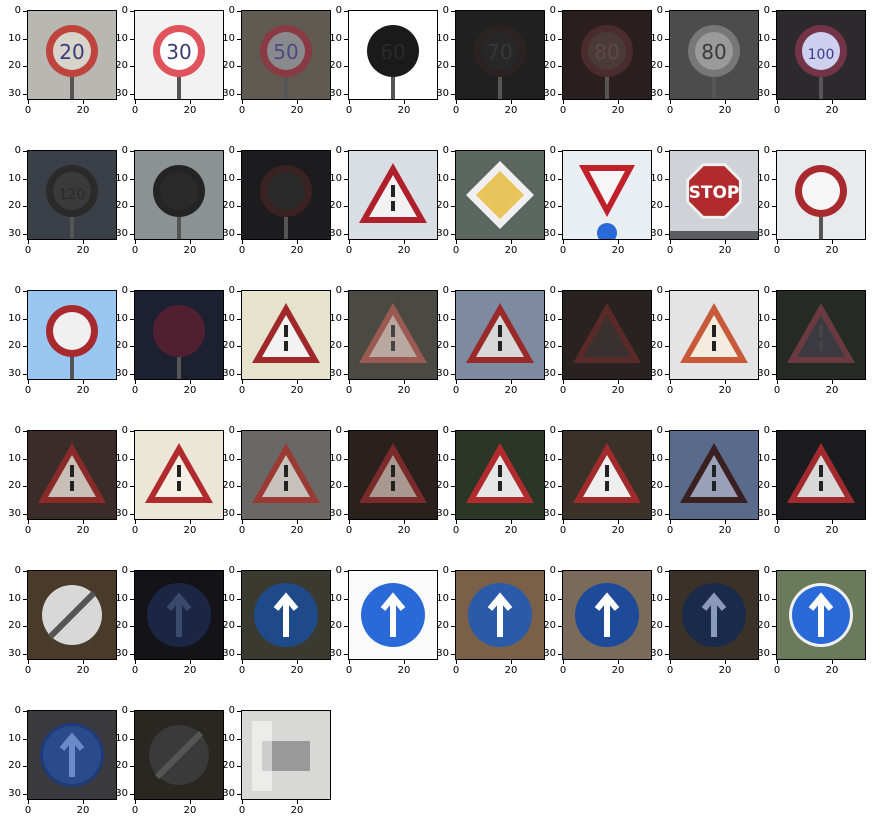 The image size is (874, 822). I want to click on sign-thumbnail-21: 0 10 20 30 0 20, so click(490, 341).